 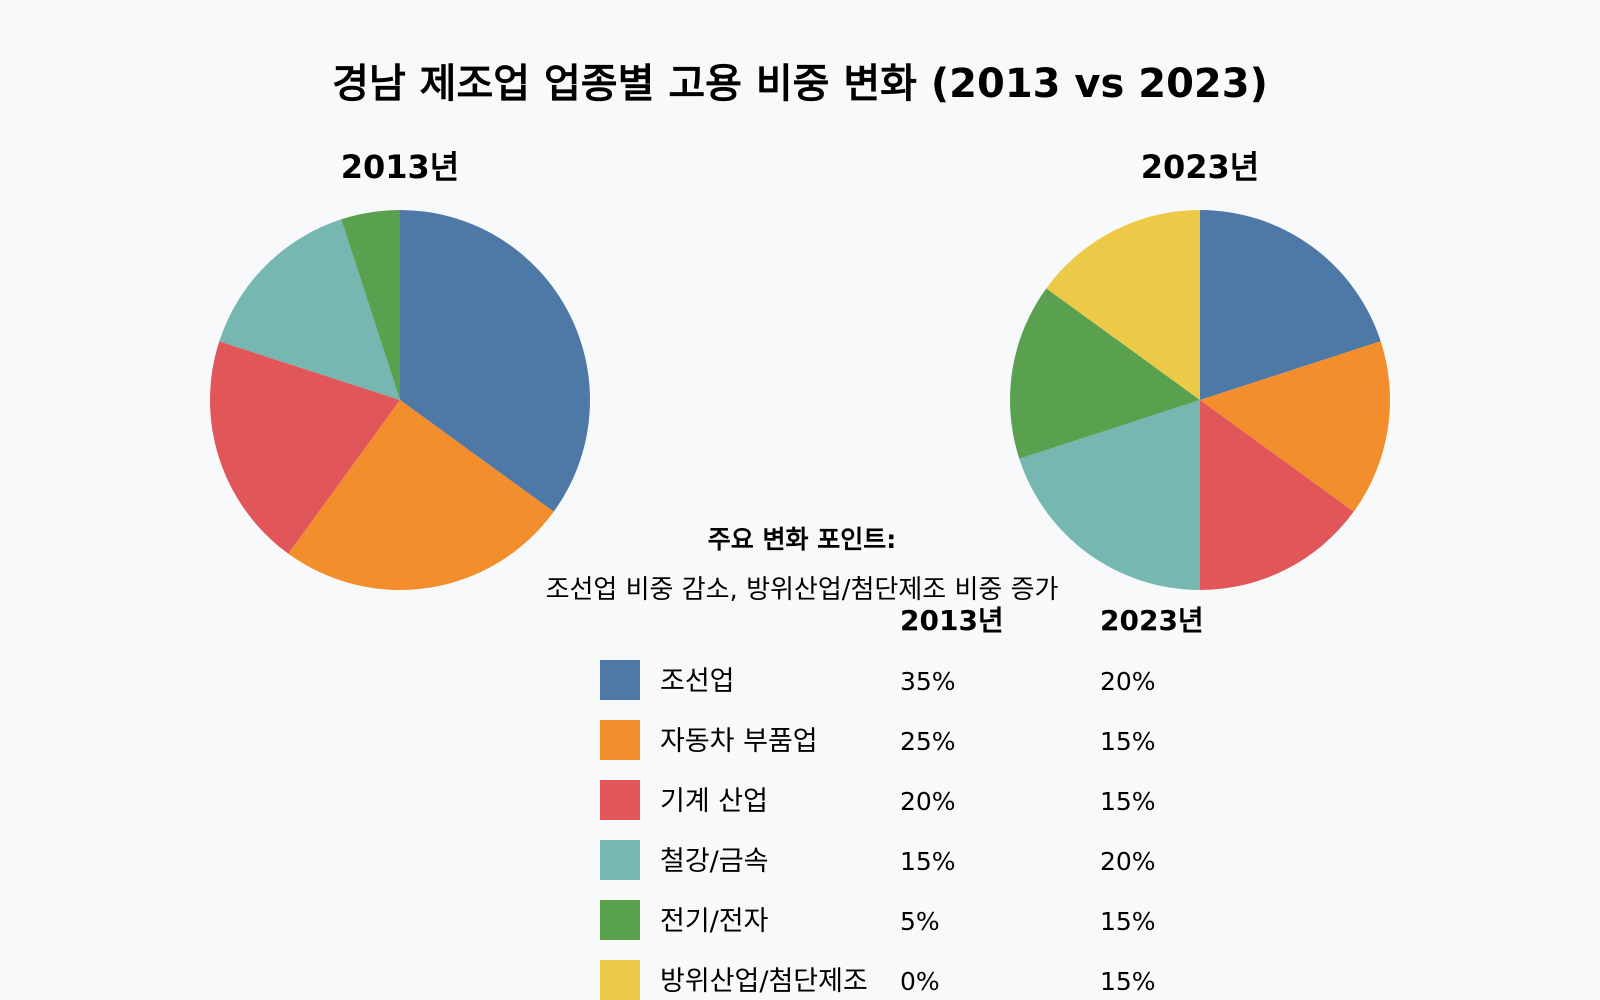 I want to click on pie-slice-2023-전기-전자, so click(x=1105, y=373).